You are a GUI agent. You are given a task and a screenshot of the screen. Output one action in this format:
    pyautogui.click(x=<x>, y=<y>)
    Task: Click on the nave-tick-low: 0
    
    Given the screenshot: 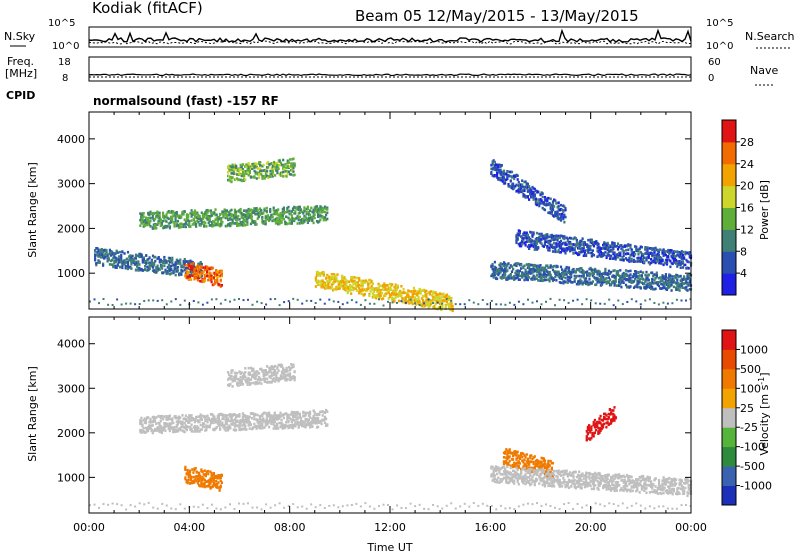 What is the action you would take?
    pyautogui.click(x=711, y=78)
    